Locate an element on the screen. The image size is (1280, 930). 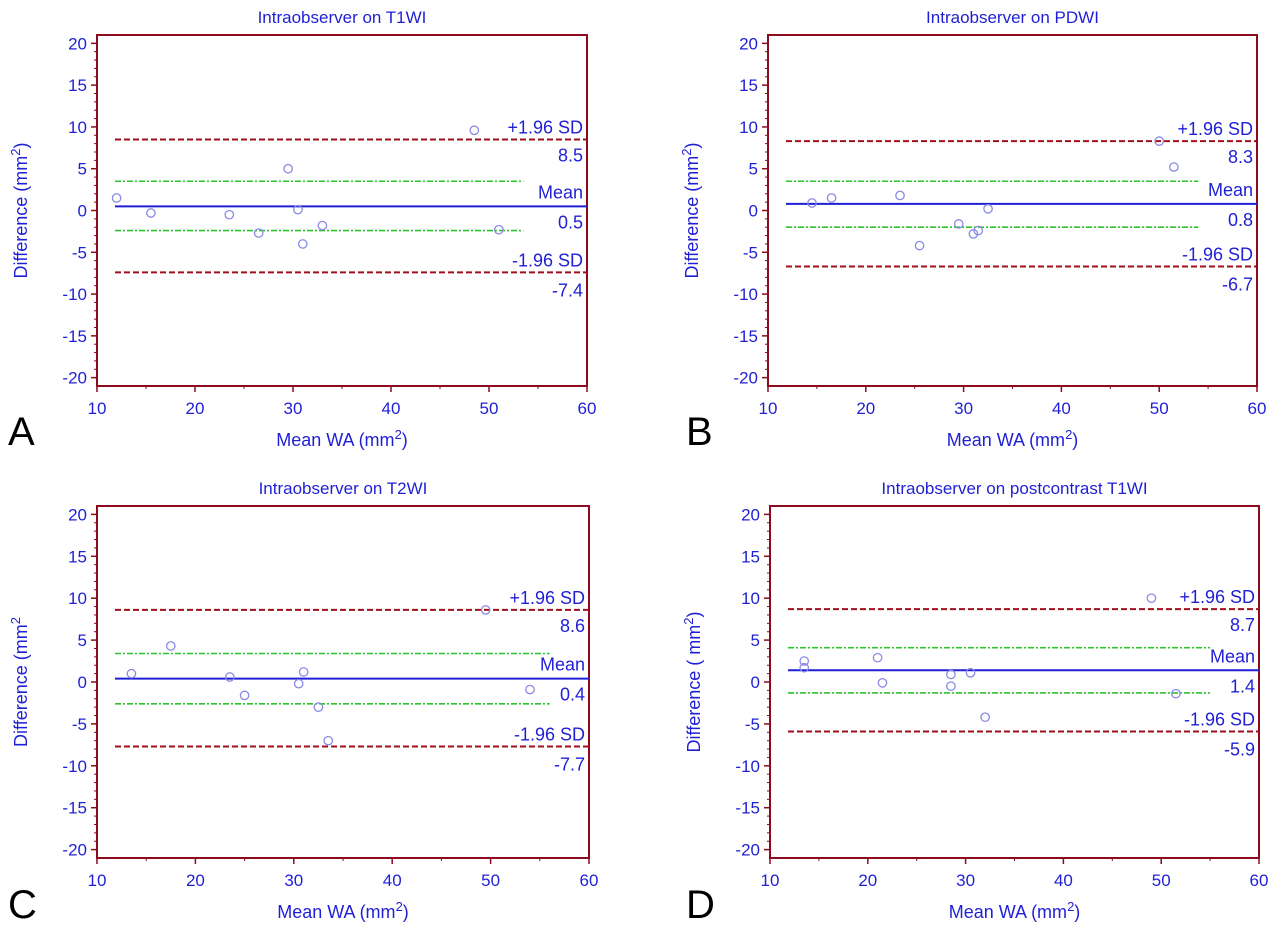
mean-value: 0.8 is located at coordinates (1240, 220).